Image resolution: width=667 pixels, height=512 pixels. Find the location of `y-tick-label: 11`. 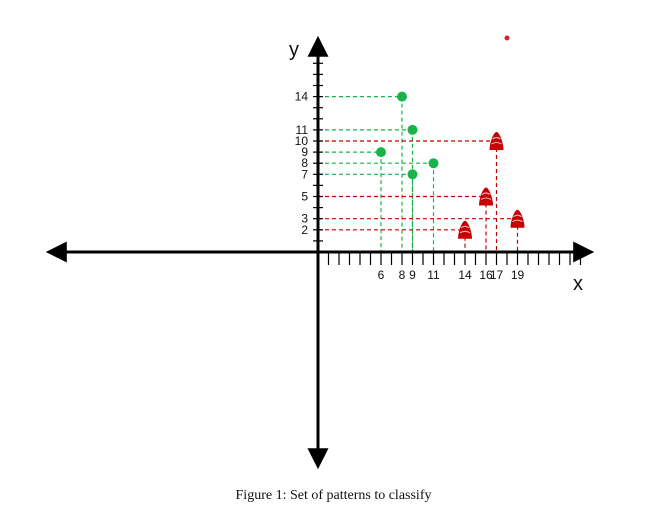

y-tick-label: 11 is located at coordinates (302, 130).